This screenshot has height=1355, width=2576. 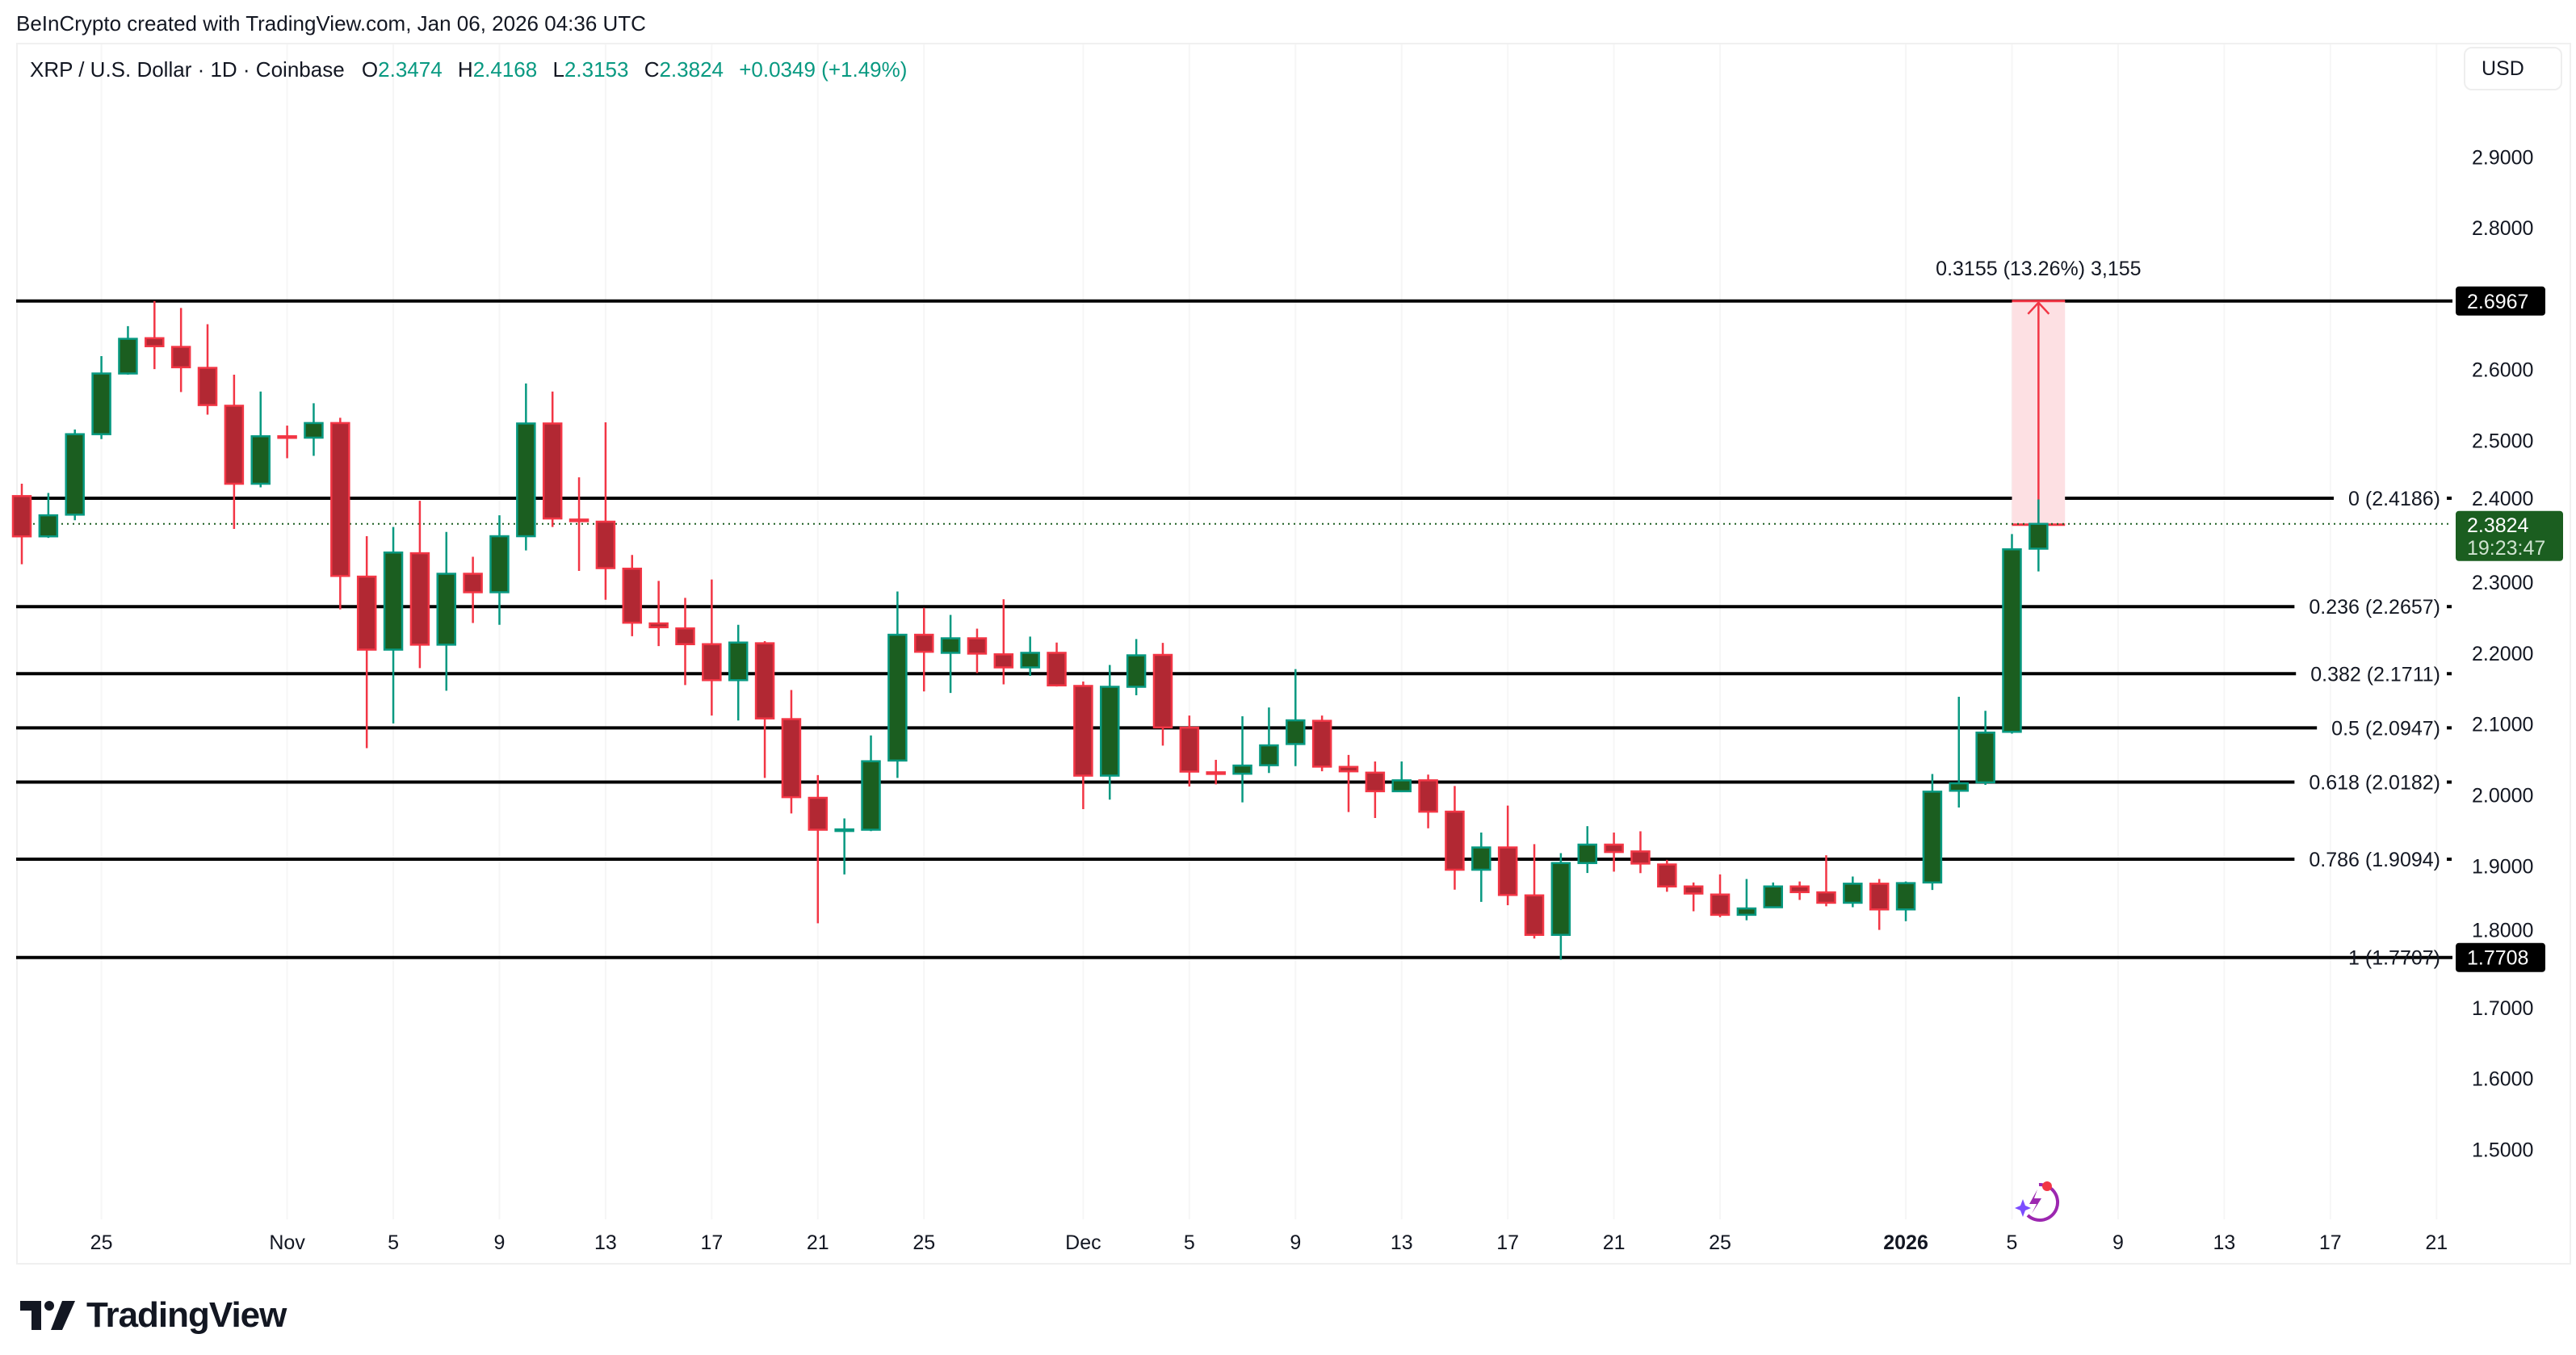 I want to click on tradingview-logo: TradingView, so click(x=153, y=1315).